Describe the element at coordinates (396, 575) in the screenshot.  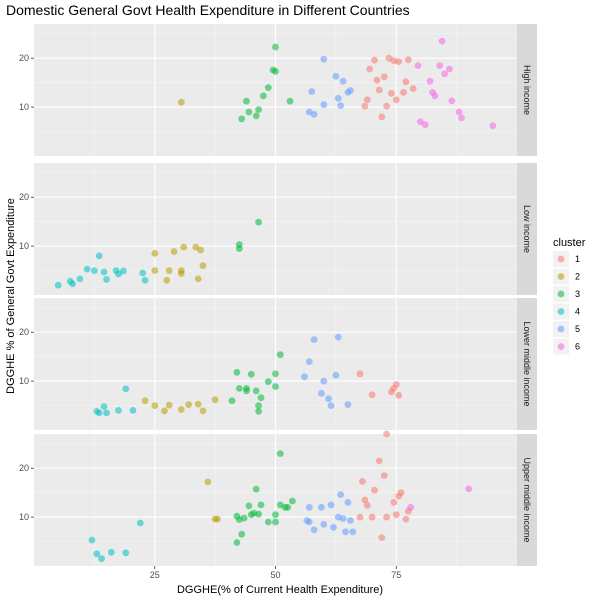
I see `x-tick-label: 75` at that location.